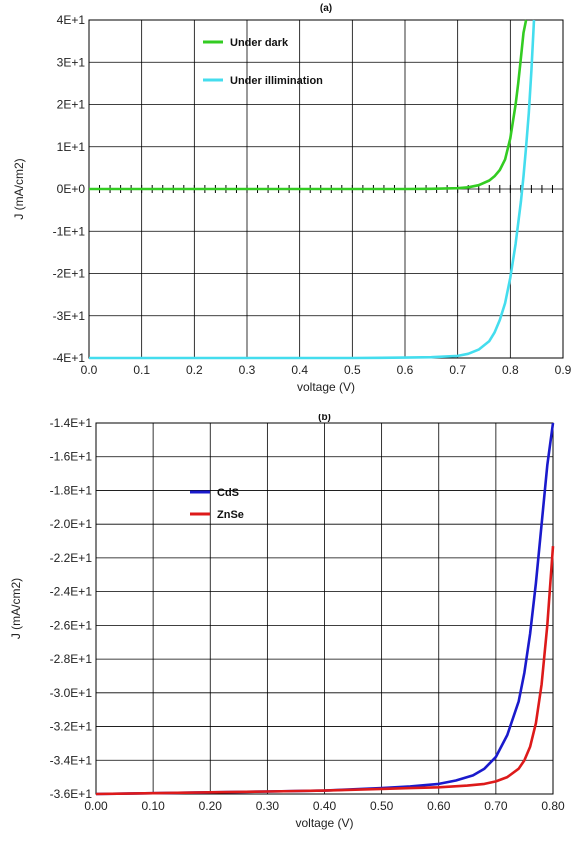 The height and width of the screenshot is (849, 585). What do you see at coordinates (71, 189) in the screenshot?
I see `y-tick-label: 0E+0` at bounding box center [71, 189].